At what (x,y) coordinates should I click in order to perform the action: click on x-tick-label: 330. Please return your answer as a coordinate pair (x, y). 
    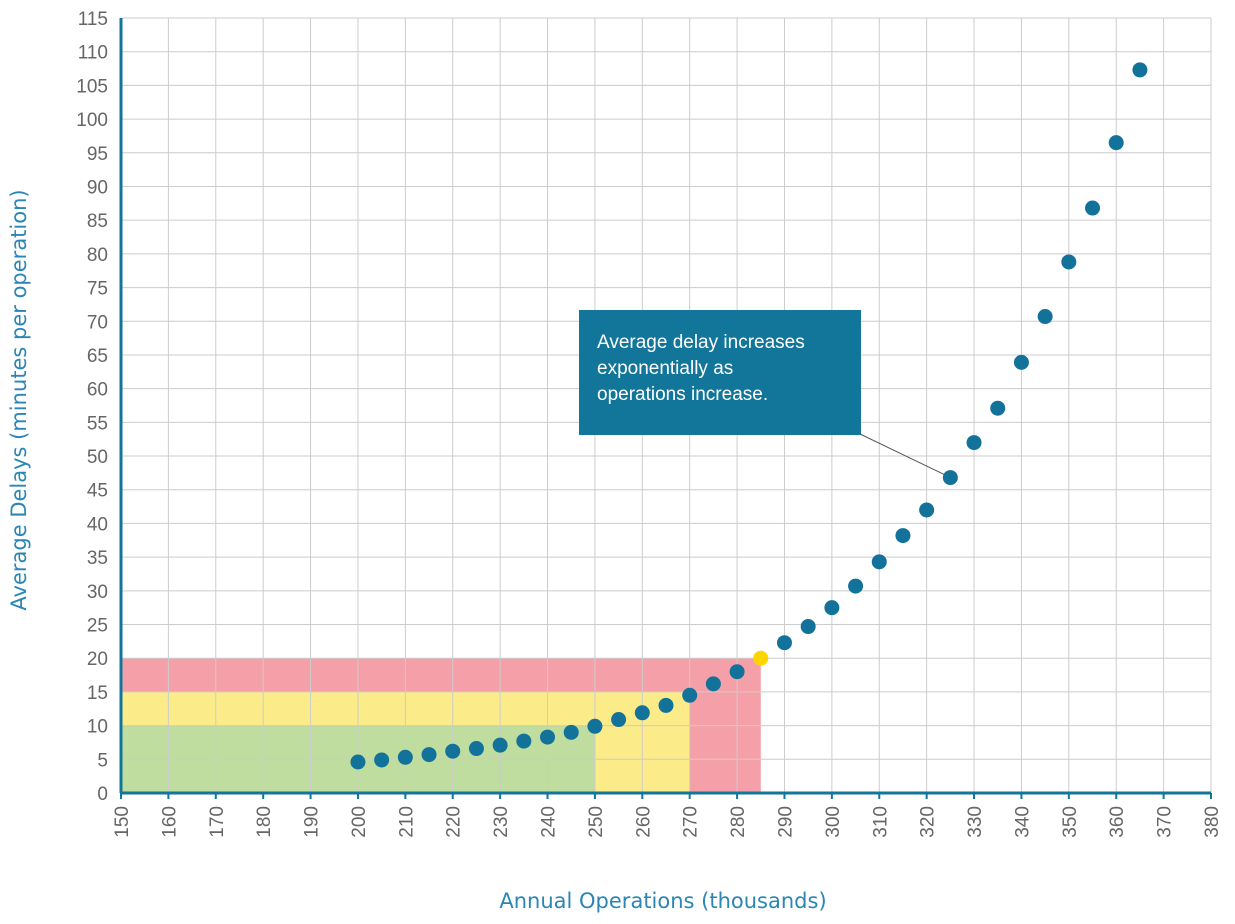
    Looking at the image, I should click on (975, 822).